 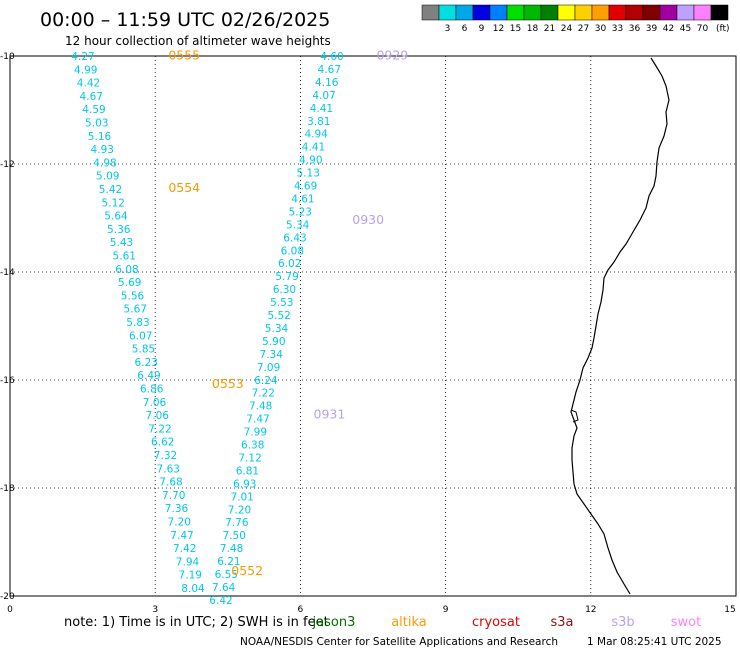 What do you see at coordinates (237, 523) in the screenshot?
I see `wave-height-value: 7.76` at bounding box center [237, 523].